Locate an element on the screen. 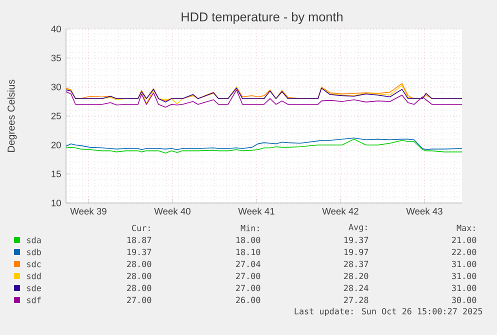 The image size is (497, 335). legend-label: sdf is located at coordinates (34, 300).